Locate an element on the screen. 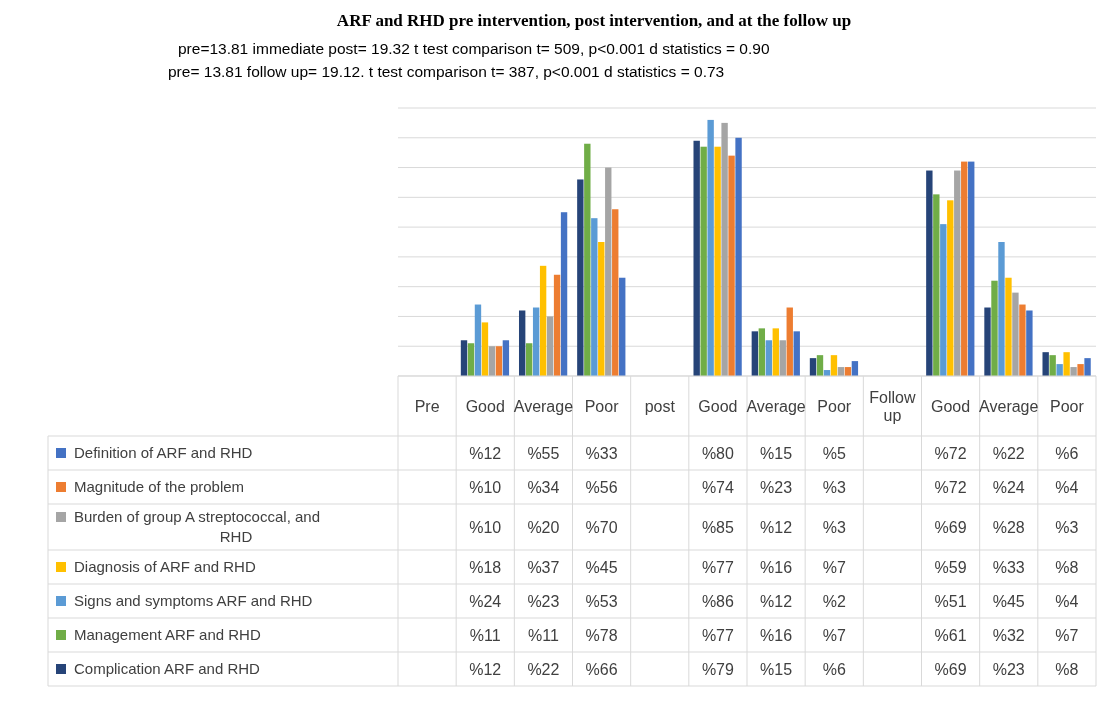  data-label: %53 is located at coordinates (601, 601).